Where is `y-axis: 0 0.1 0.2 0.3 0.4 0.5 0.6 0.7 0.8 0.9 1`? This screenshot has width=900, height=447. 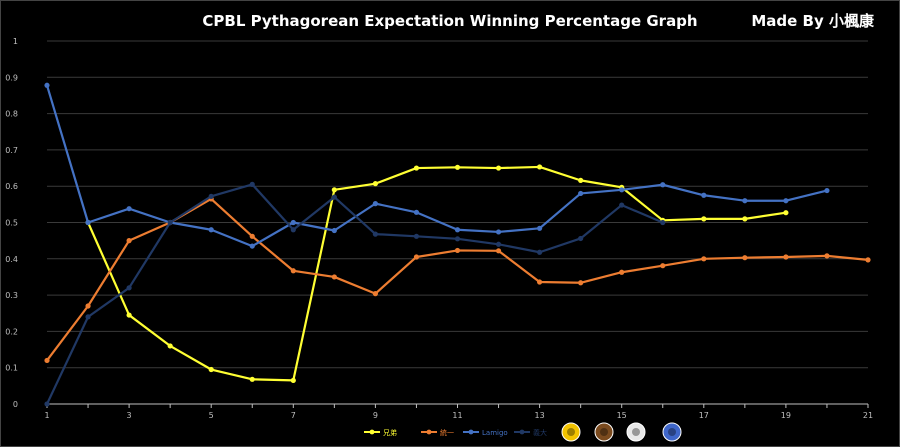
y-axis: 0 0.1 0.2 0.3 0.4 0.5 0.6 0.7 0.8 0.9 1 is located at coordinates (11, 223).